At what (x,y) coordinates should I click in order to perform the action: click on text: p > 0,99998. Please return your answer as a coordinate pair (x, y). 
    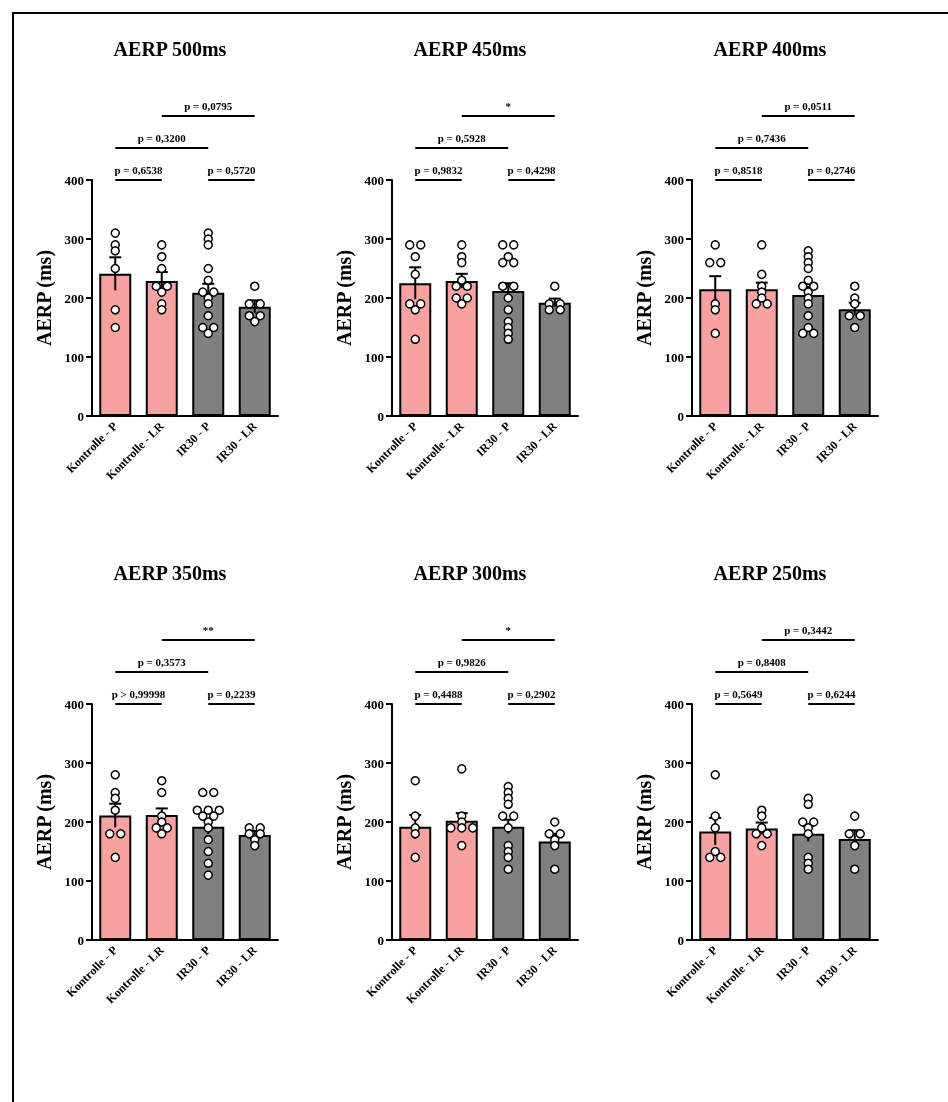
    Looking at the image, I should click on (138, 693).